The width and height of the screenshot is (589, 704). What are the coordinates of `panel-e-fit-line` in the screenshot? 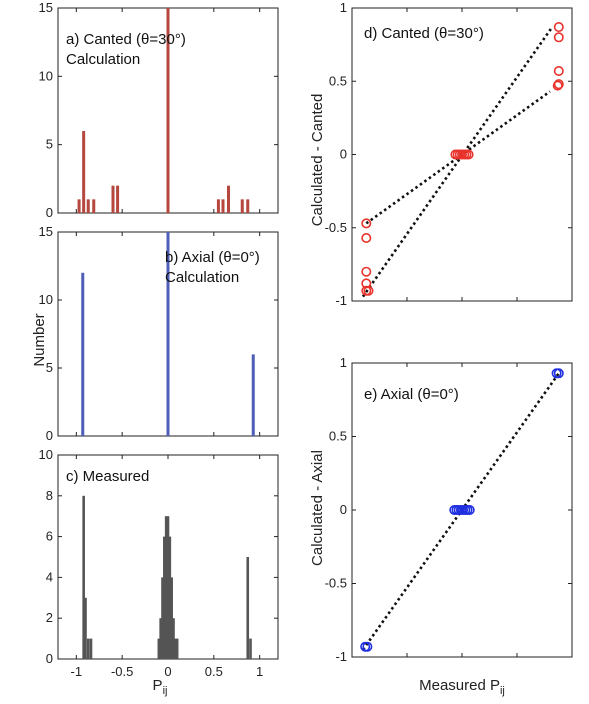 It's located at (460, 511).